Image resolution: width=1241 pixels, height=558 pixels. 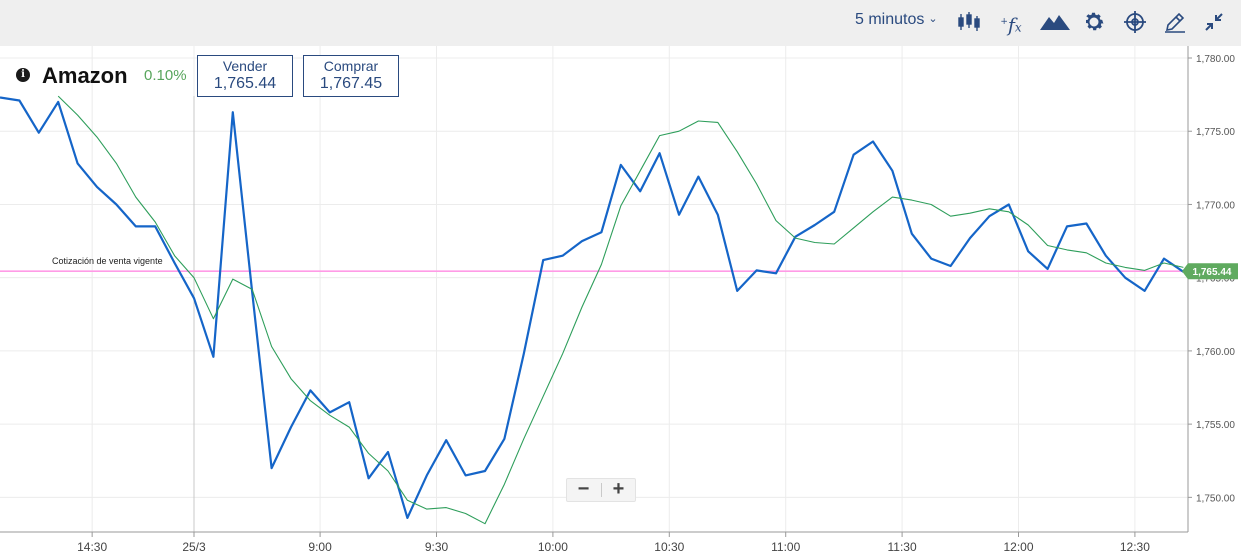 What do you see at coordinates (1055, 22) in the screenshot?
I see `mountain-icon` at bounding box center [1055, 22].